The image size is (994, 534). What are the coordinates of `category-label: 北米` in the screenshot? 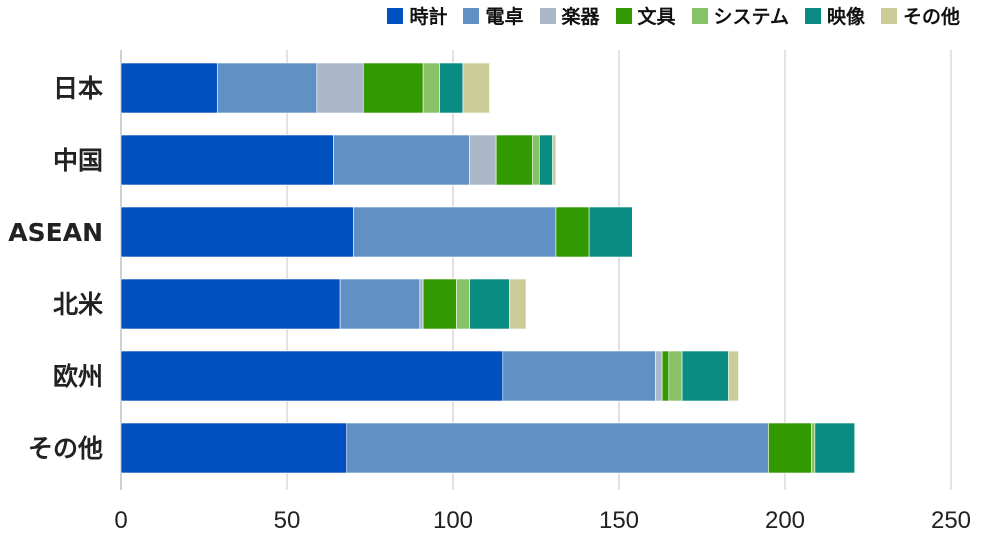 It's located at (78, 304).